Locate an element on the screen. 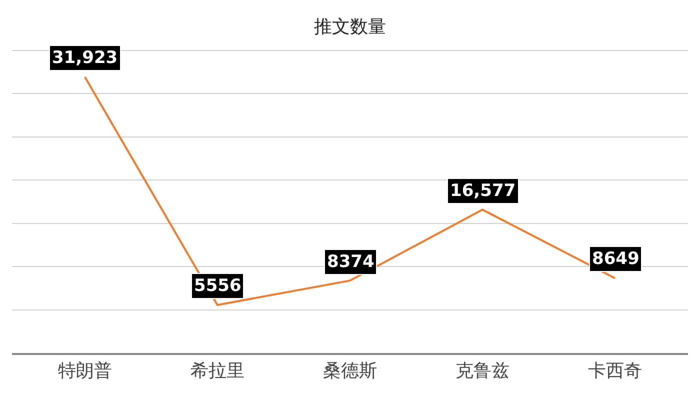 This screenshot has height=393, width=700. data-label: 31,923 is located at coordinates (85, 58).